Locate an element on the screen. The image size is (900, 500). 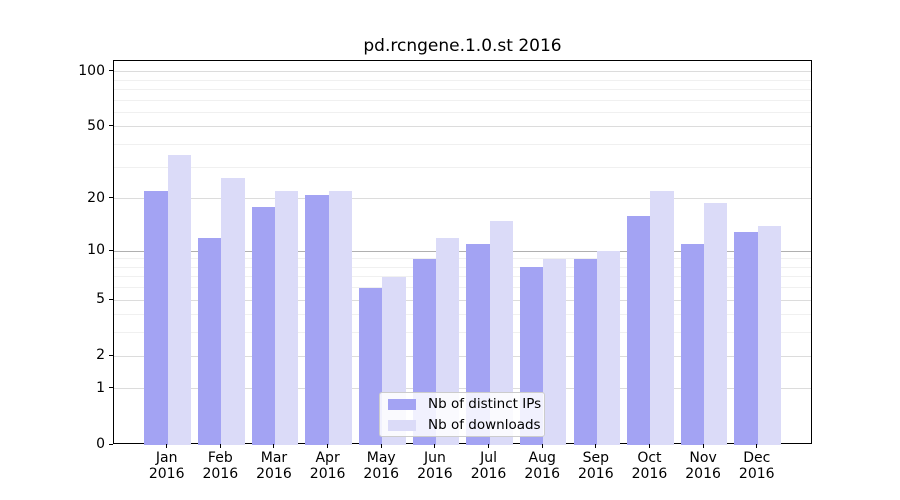
bar-distinct-ips-jan is located at coordinates (156, 318).